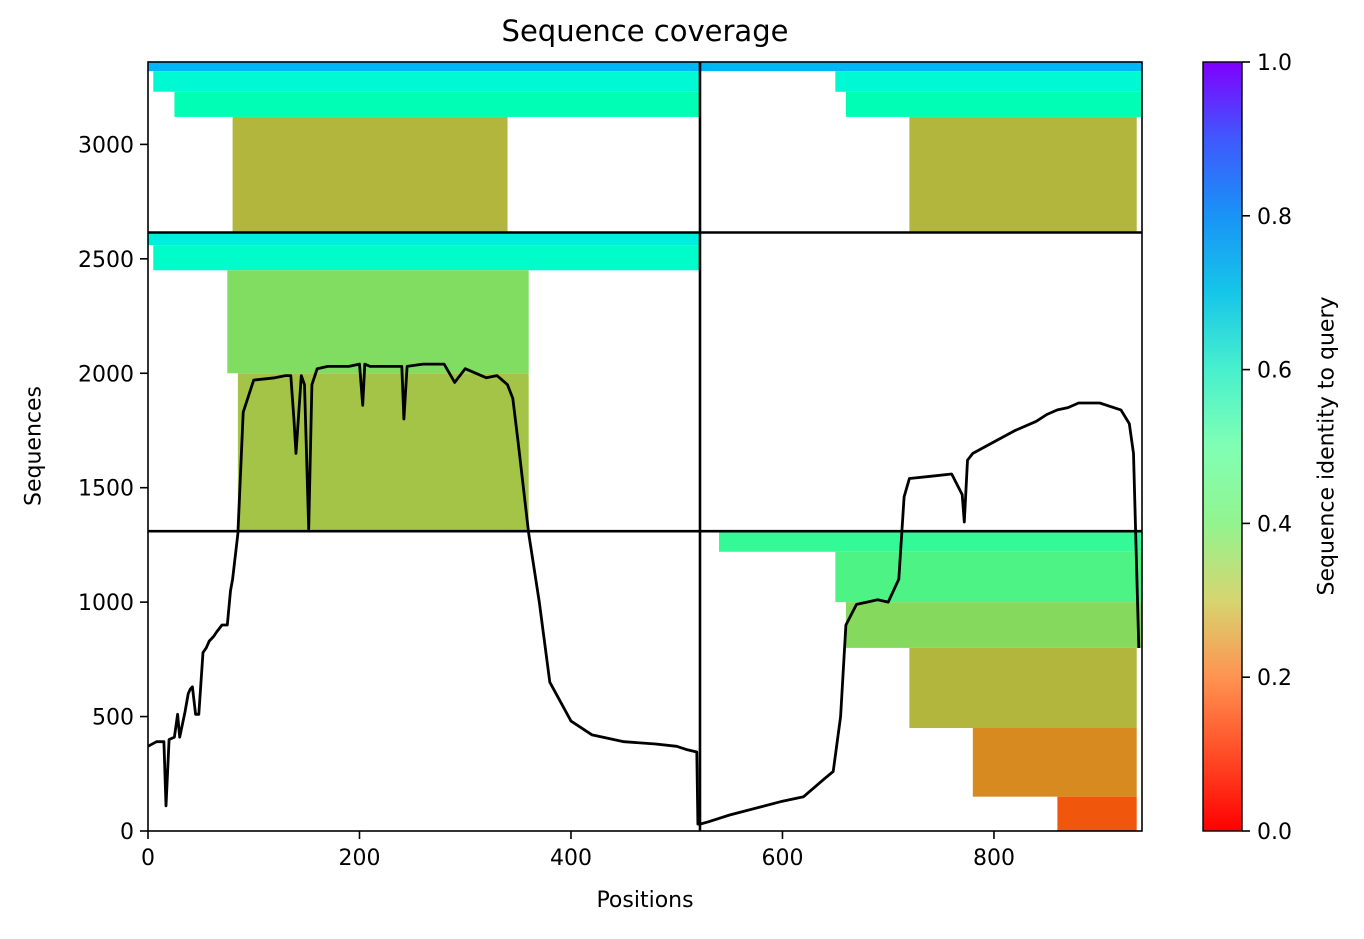  What do you see at coordinates (1274, 217) in the screenshot?
I see `colorbar-tick-label: 0.8` at bounding box center [1274, 217].